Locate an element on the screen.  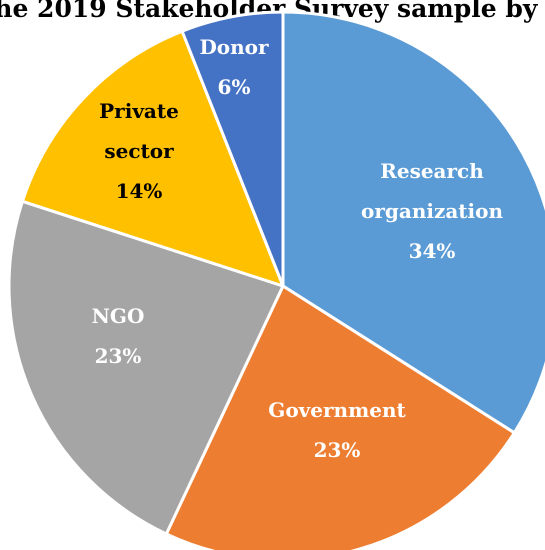
slice-category: Research is located at coordinates (432, 171).